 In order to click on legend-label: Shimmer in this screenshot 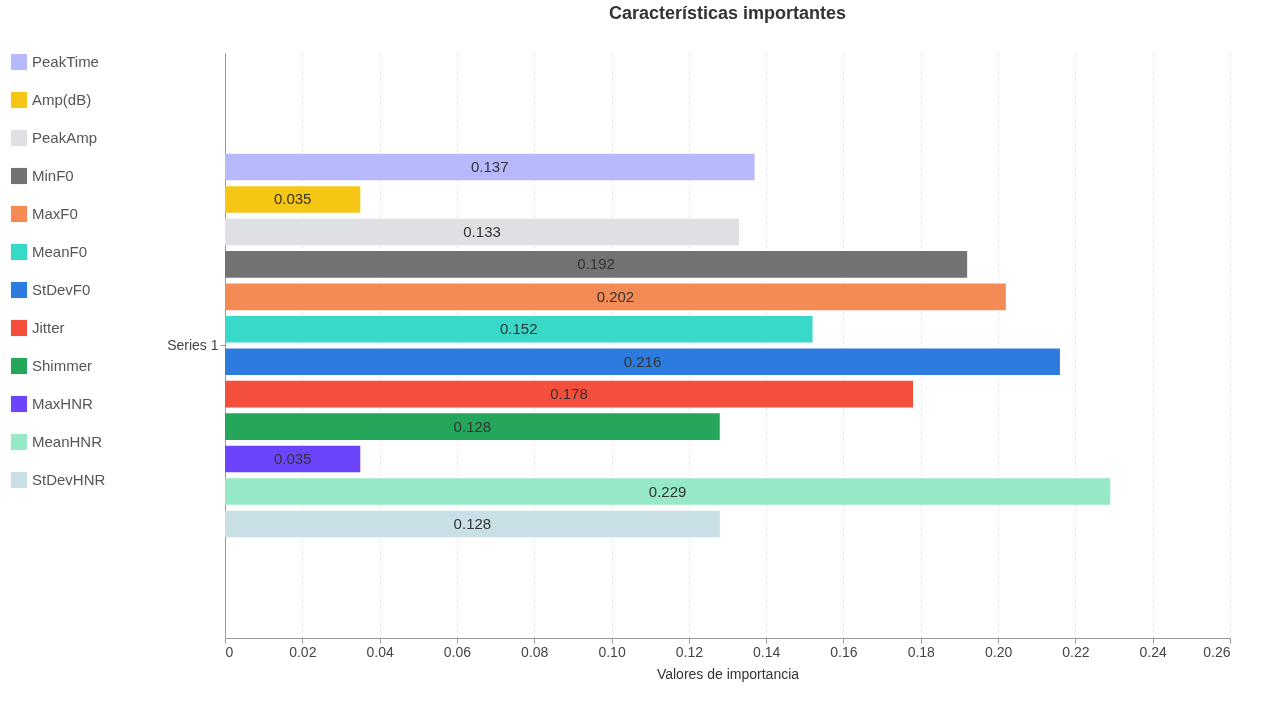, I will do `click(62, 365)`.